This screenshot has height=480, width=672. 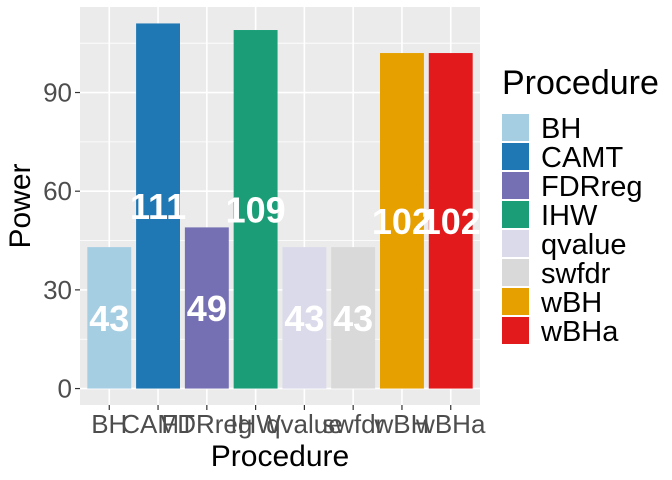 What do you see at coordinates (576, 274) in the screenshot?
I see `legend-entry-label: swfdr` at bounding box center [576, 274].